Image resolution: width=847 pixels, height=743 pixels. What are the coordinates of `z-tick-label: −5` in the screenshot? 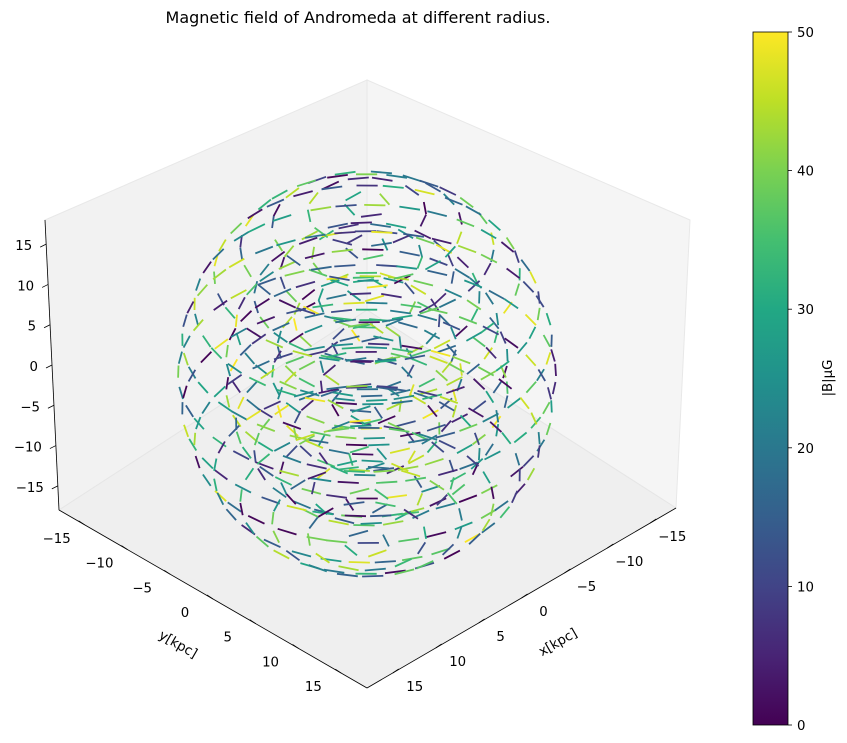 It's located at (30, 407).